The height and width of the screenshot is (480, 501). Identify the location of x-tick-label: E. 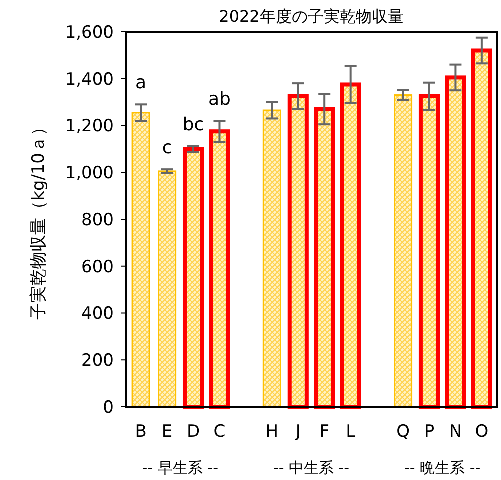
(167, 432).